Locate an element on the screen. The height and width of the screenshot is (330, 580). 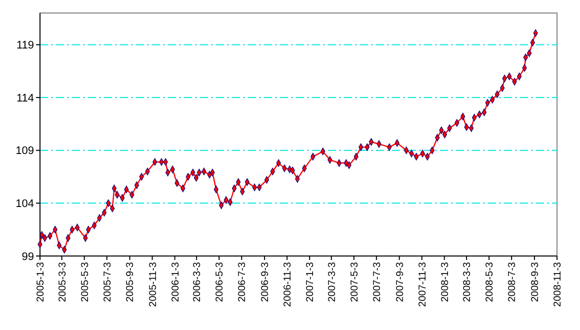
x-tick-label: 2008-11-3 is located at coordinates (558, 284).